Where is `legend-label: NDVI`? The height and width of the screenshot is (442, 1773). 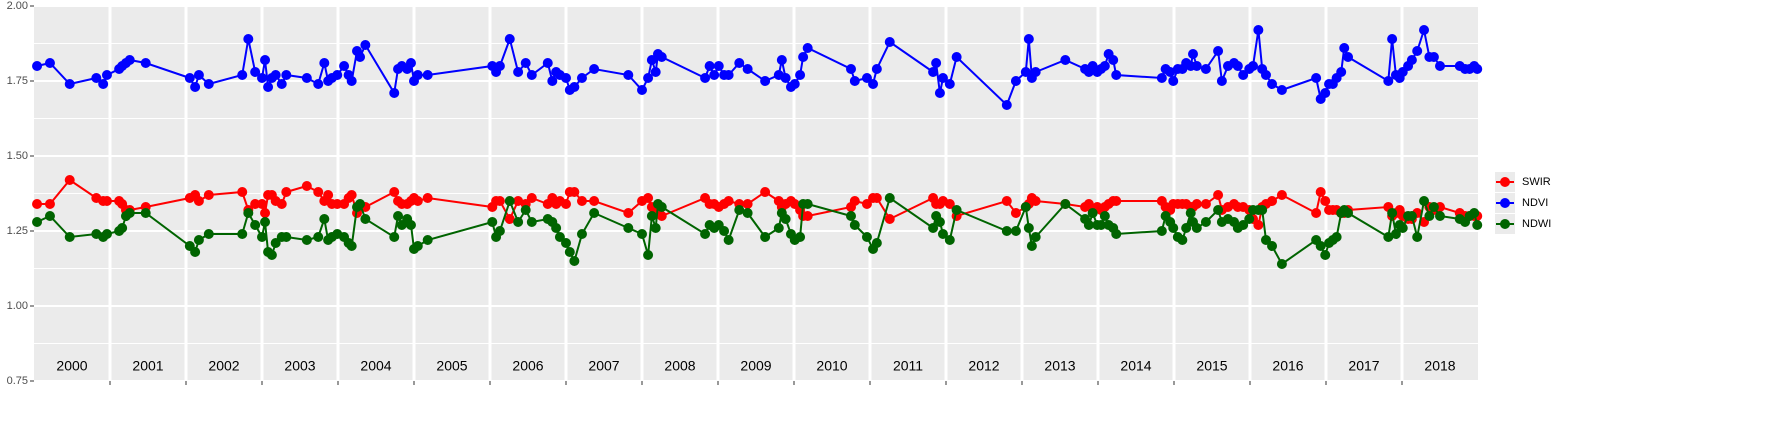
legend-label: NDVI is located at coordinates (1535, 203).